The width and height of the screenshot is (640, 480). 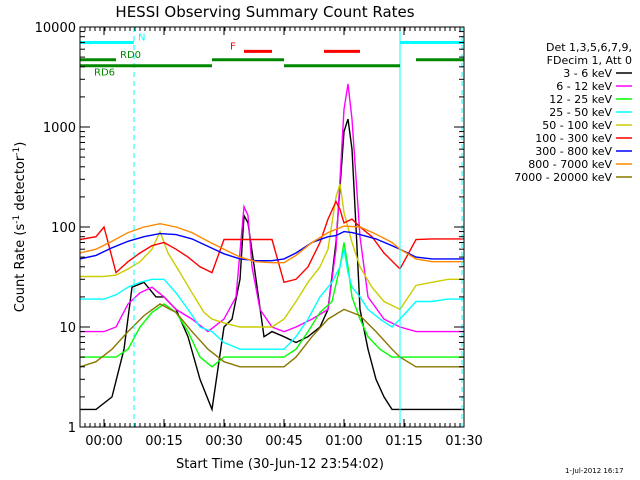 I want to click on x-tick-label-01-15: 01:15, so click(x=403, y=441).